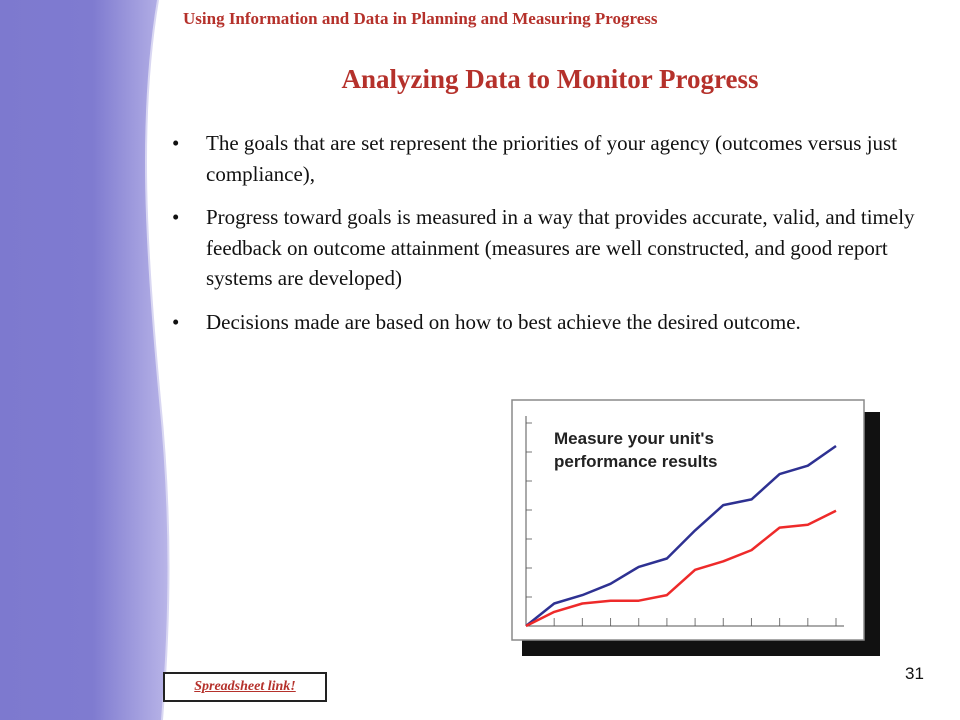 The width and height of the screenshot is (960, 720). Describe the element at coordinates (635, 461) in the screenshot. I see `chart-caption-line: performance results` at that location.